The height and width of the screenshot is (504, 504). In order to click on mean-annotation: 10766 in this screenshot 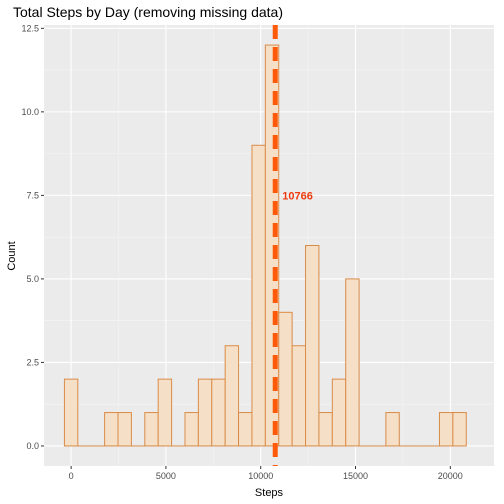, I will do `click(297, 196)`.